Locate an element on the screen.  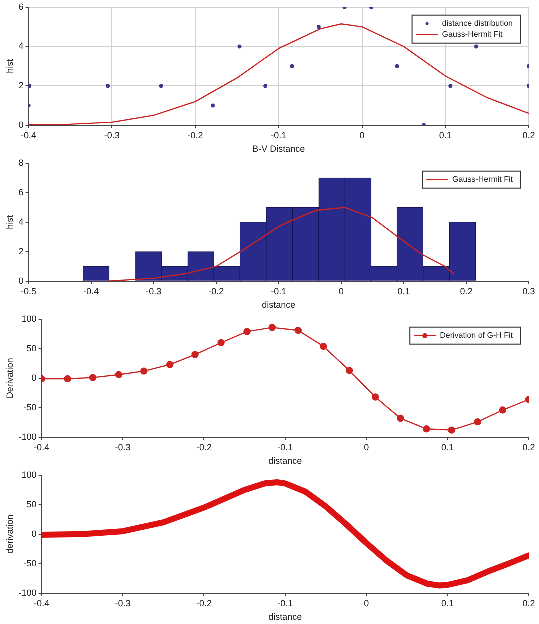
x-tick-label: -0.5 is located at coordinates (29, 291).